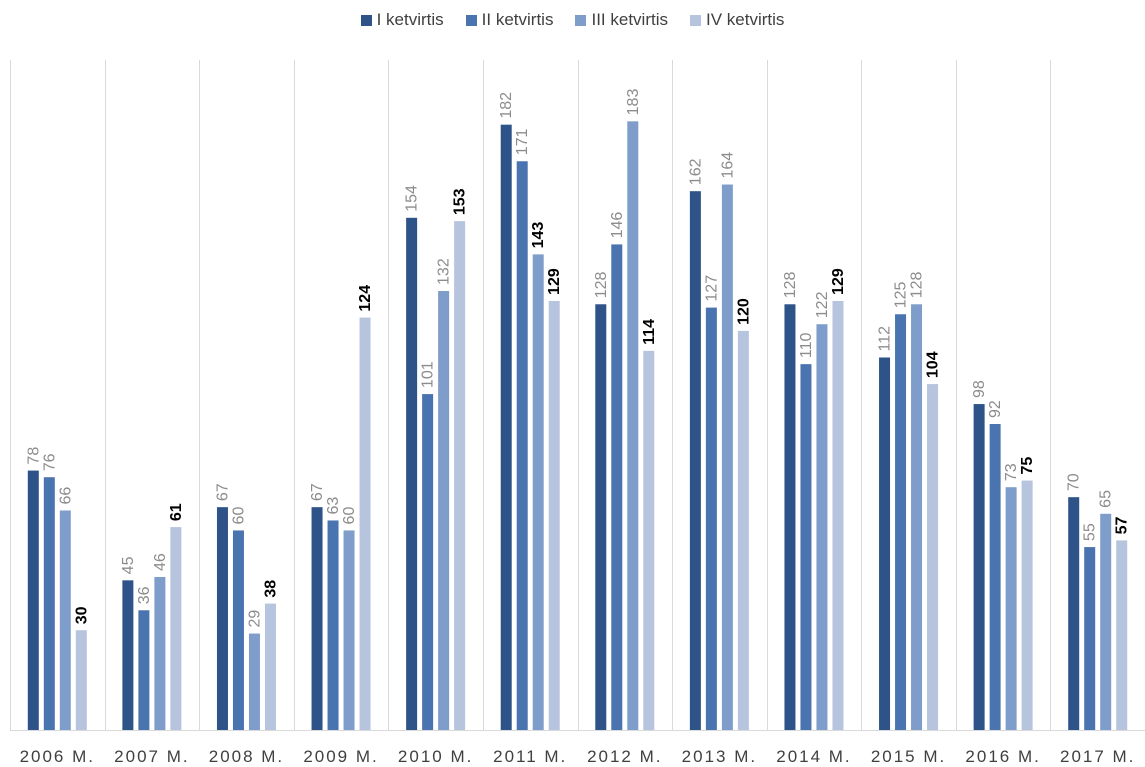 The image size is (1145, 767). I want to click on data-label: 55, so click(1090, 532).